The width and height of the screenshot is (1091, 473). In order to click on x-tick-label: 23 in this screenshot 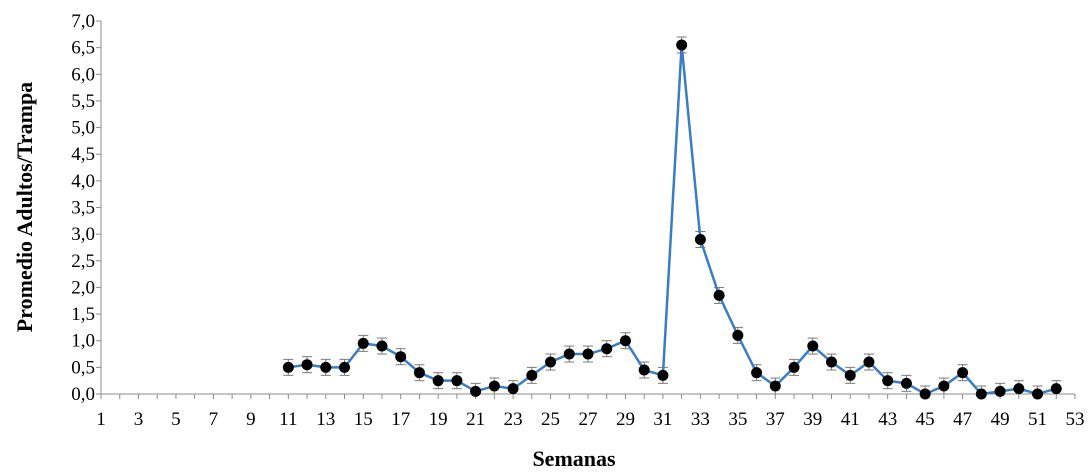, I will do `click(513, 419)`.